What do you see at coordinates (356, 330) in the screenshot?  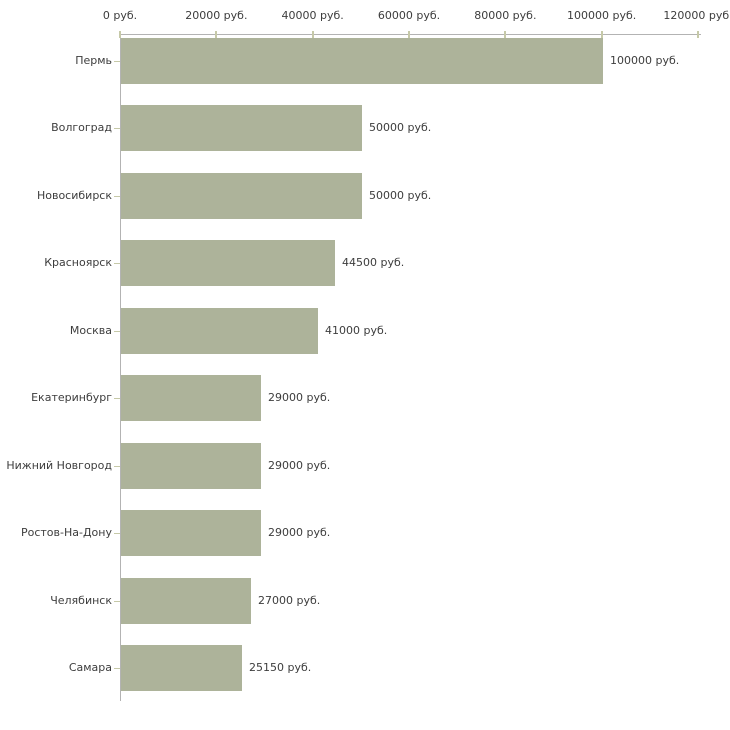 I see `value-label: 41000 руб.` at bounding box center [356, 330].